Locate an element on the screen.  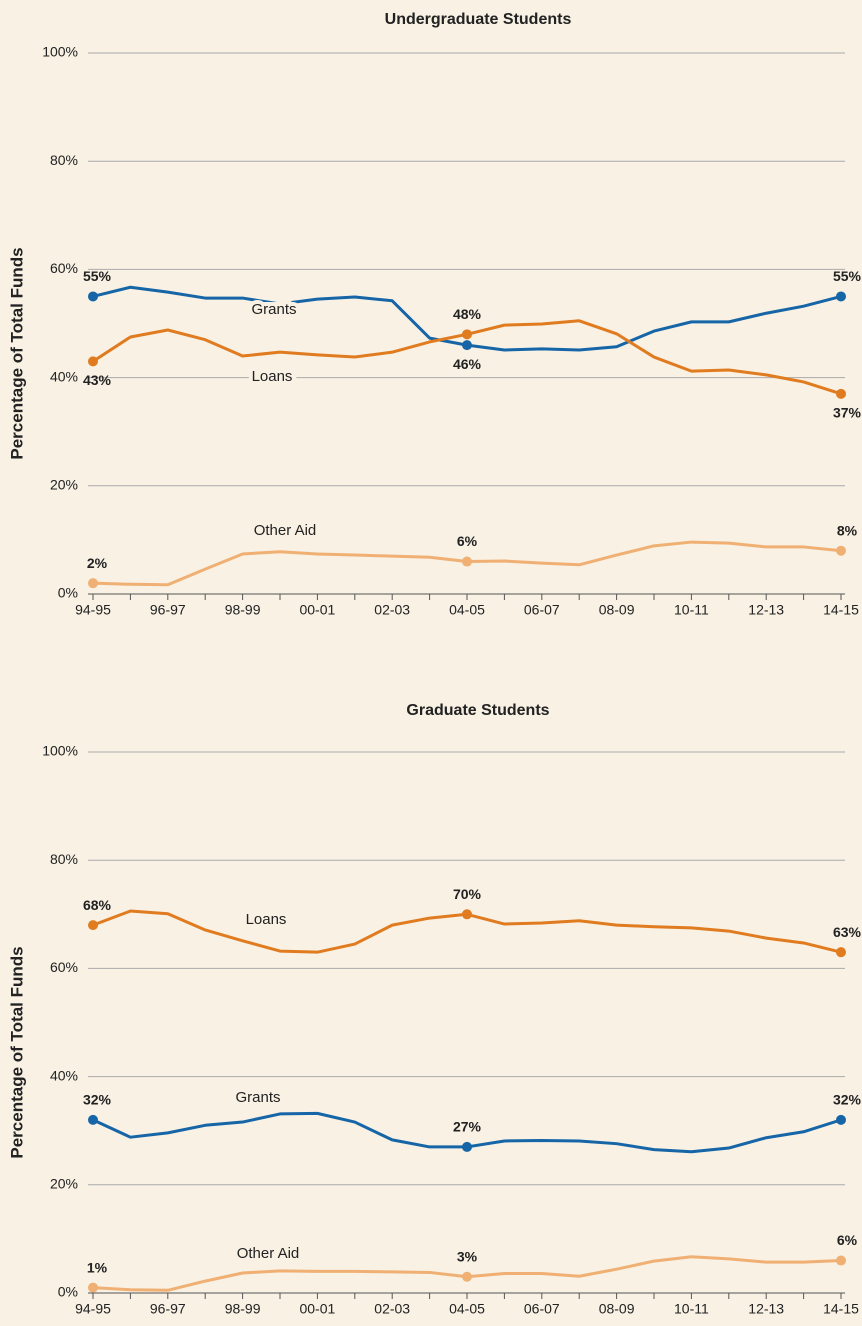
data-label: 70% is located at coordinates (467, 894).